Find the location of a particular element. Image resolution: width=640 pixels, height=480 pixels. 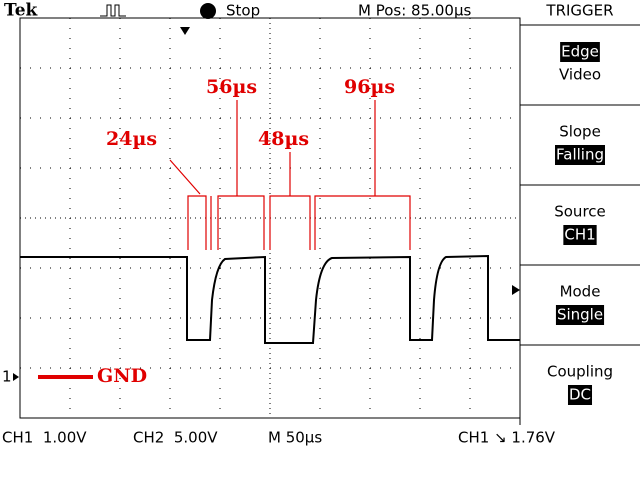

annotation-brackets is located at coordinates (290, 175).